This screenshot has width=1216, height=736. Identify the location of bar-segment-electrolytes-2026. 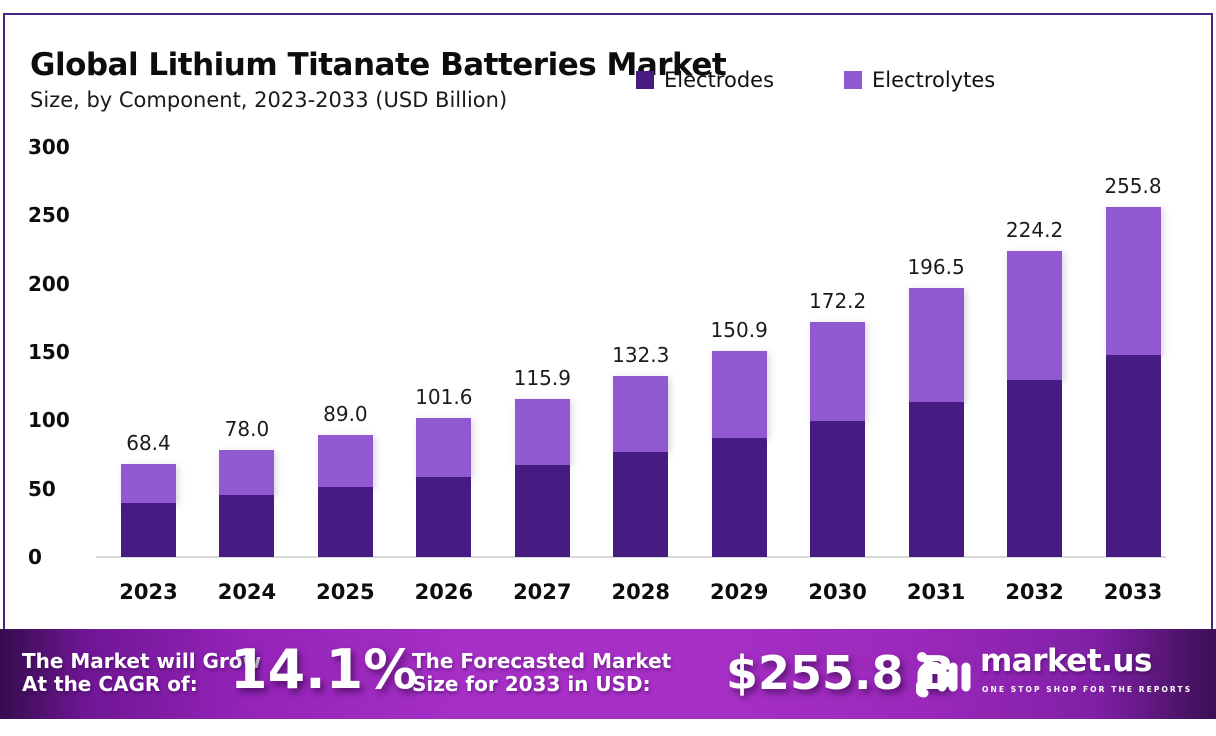
(444, 447).